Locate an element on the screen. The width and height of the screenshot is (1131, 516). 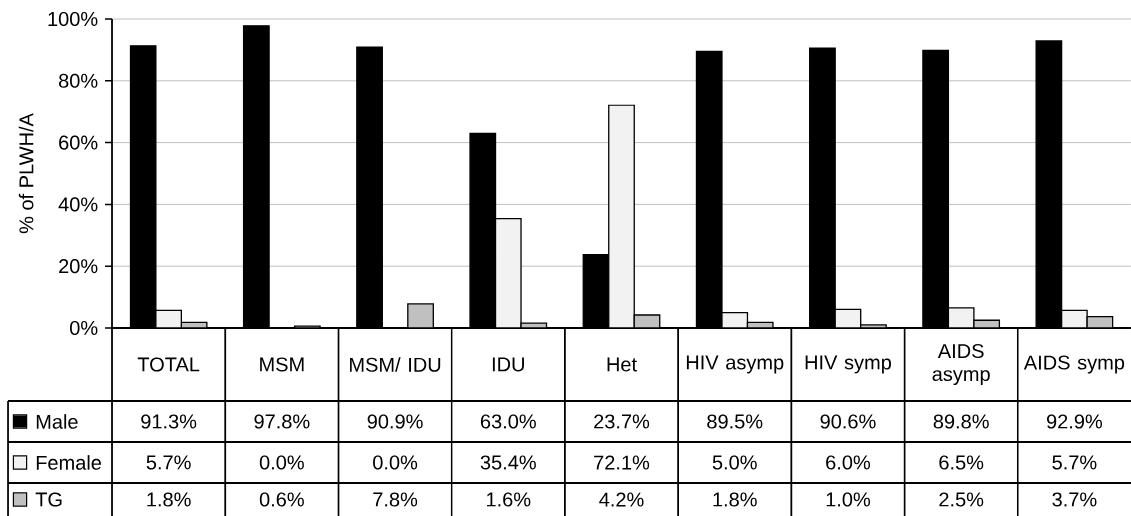
data-label: 89.5% is located at coordinates (735, 421).